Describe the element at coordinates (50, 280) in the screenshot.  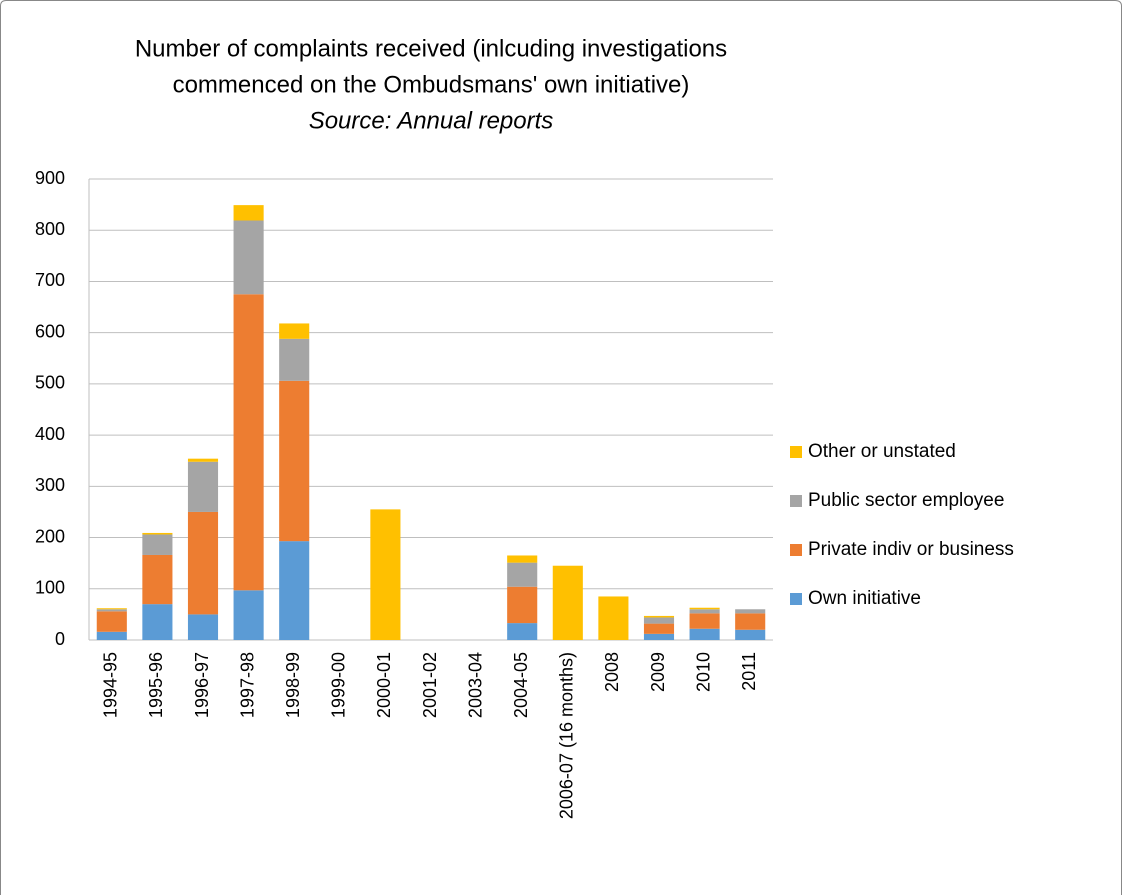
I see `y-tick-label: 700` at that location.